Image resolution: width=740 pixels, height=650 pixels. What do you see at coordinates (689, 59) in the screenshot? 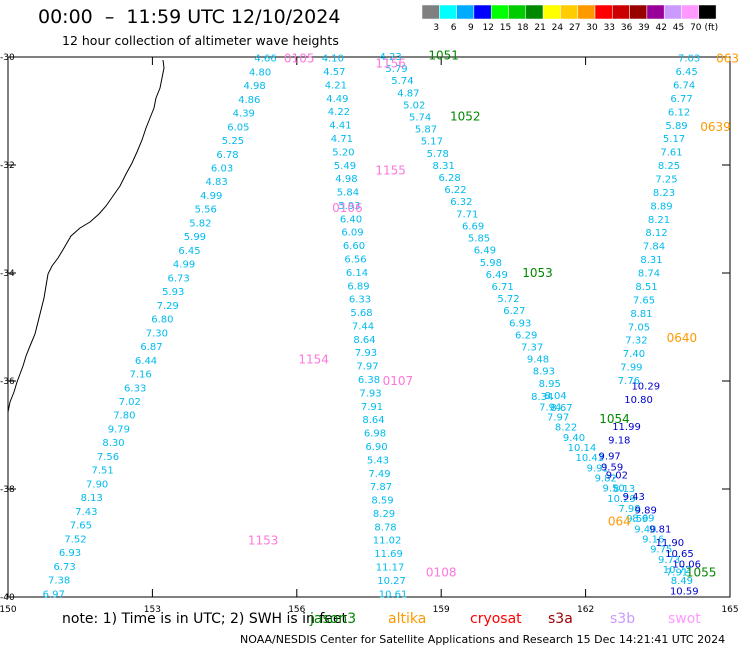
I see `wave-height-value: 7.03` at bounding box center [689, 59].